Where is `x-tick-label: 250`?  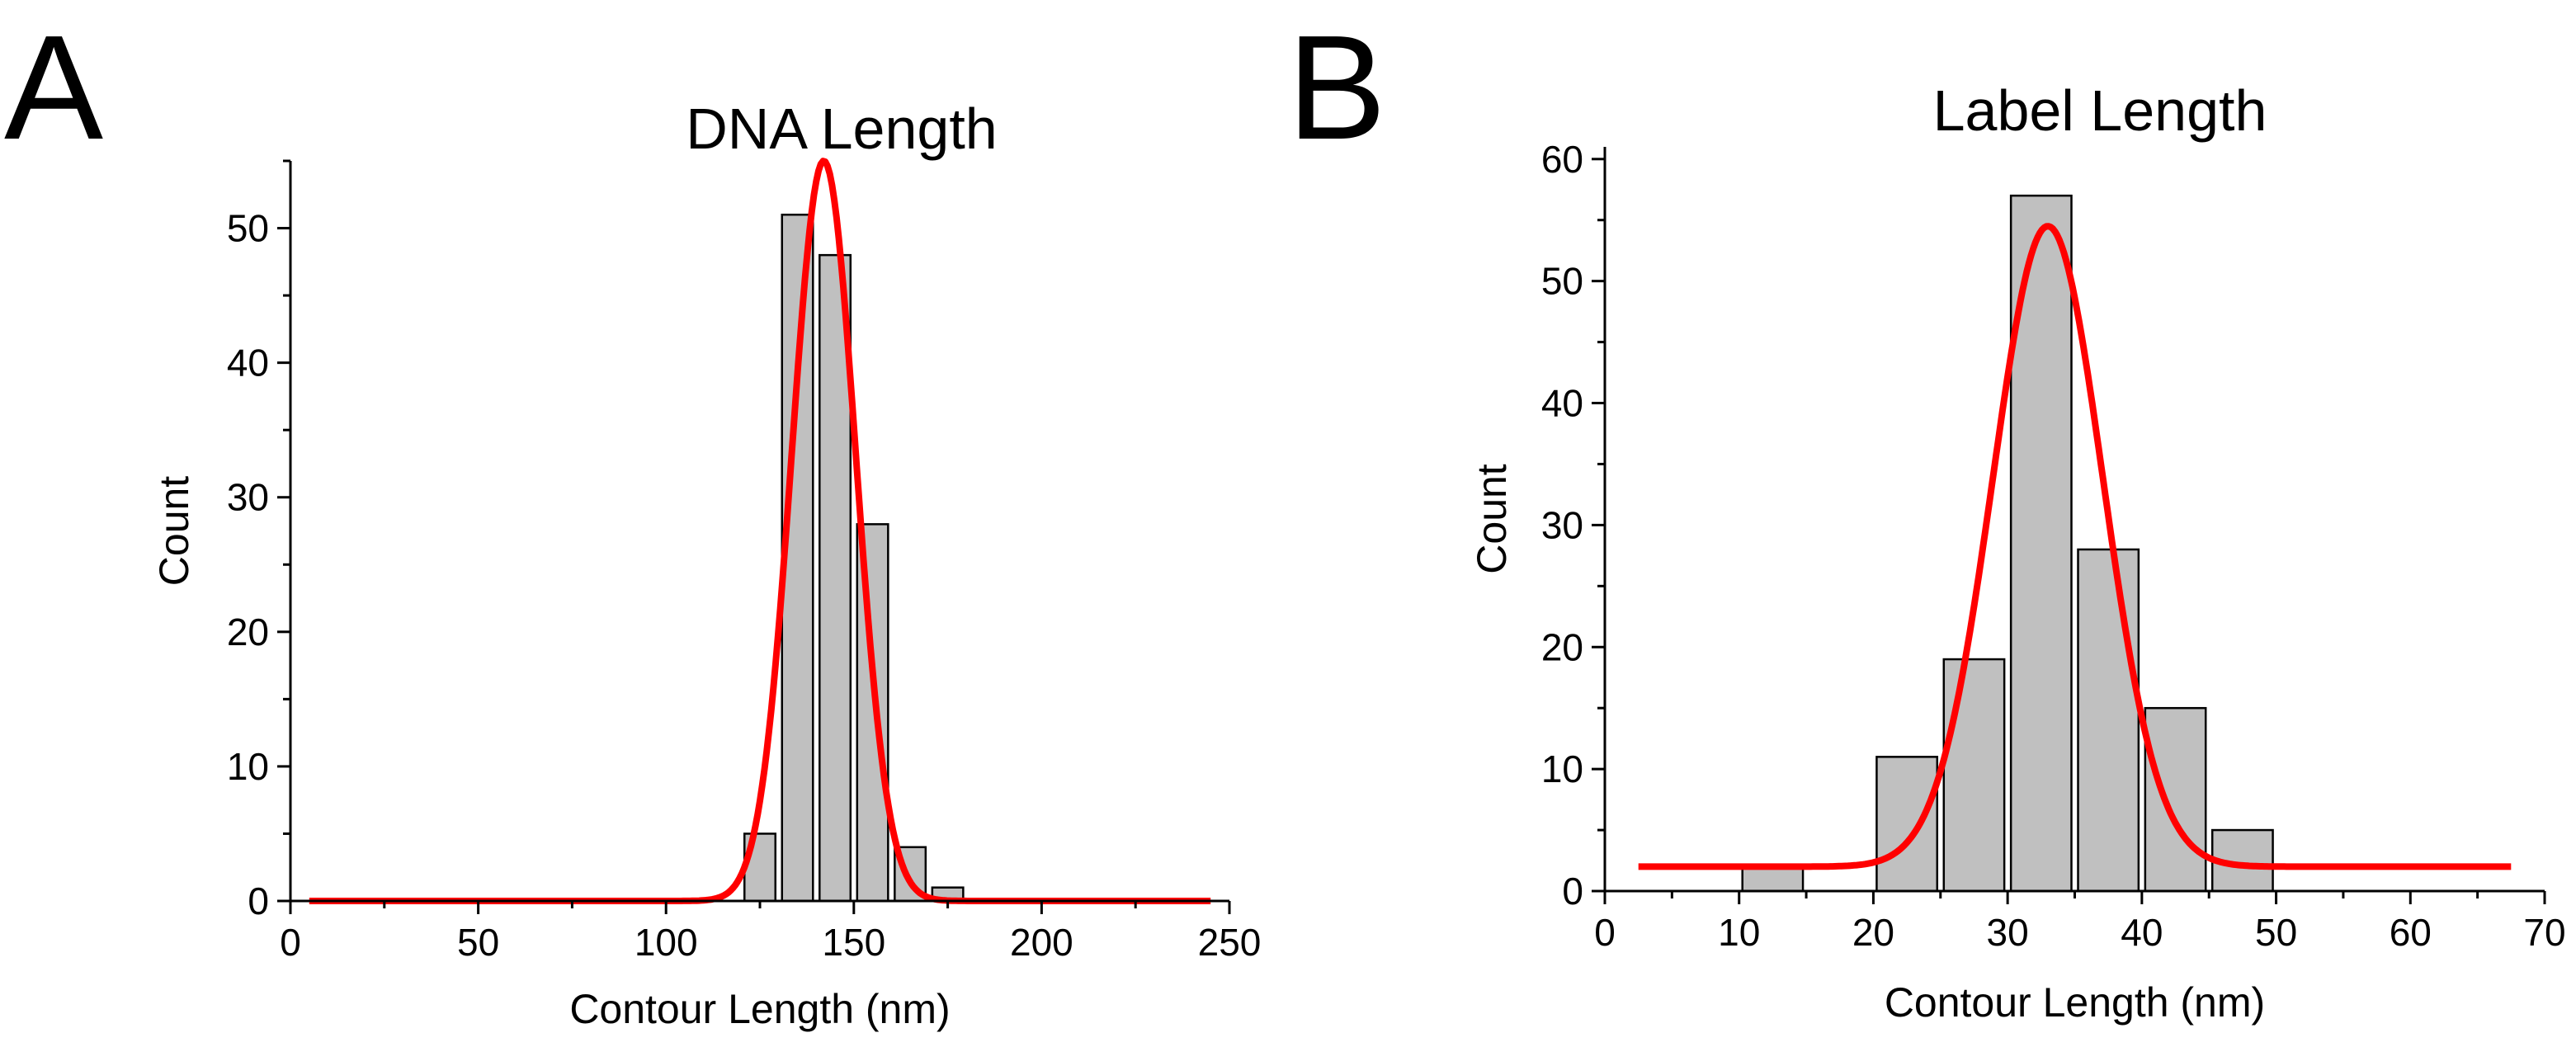 x-tick-label: 250 is located at coordinates (1230, 942).